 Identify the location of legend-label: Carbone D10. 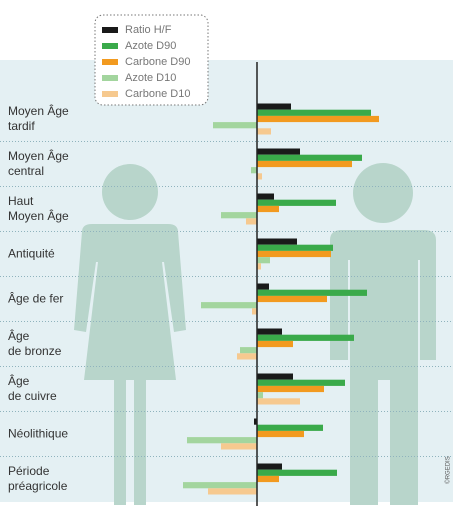
(157, 94).